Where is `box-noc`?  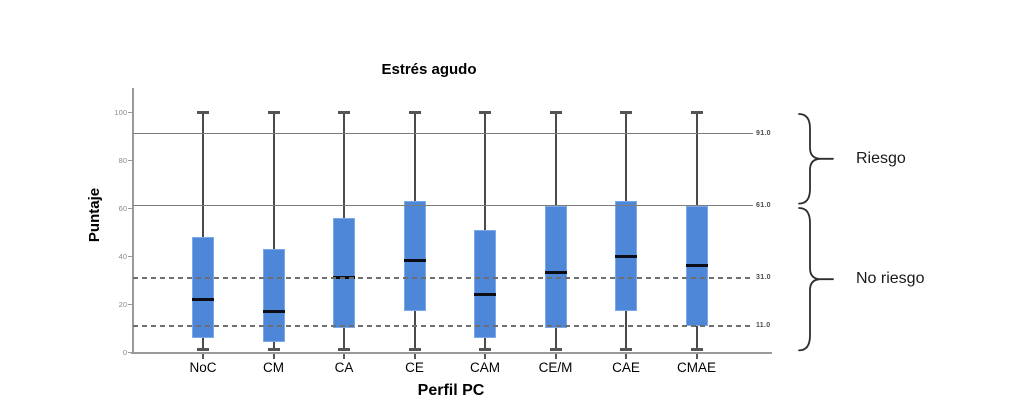
box-noc is located at coordinates (203, 287).